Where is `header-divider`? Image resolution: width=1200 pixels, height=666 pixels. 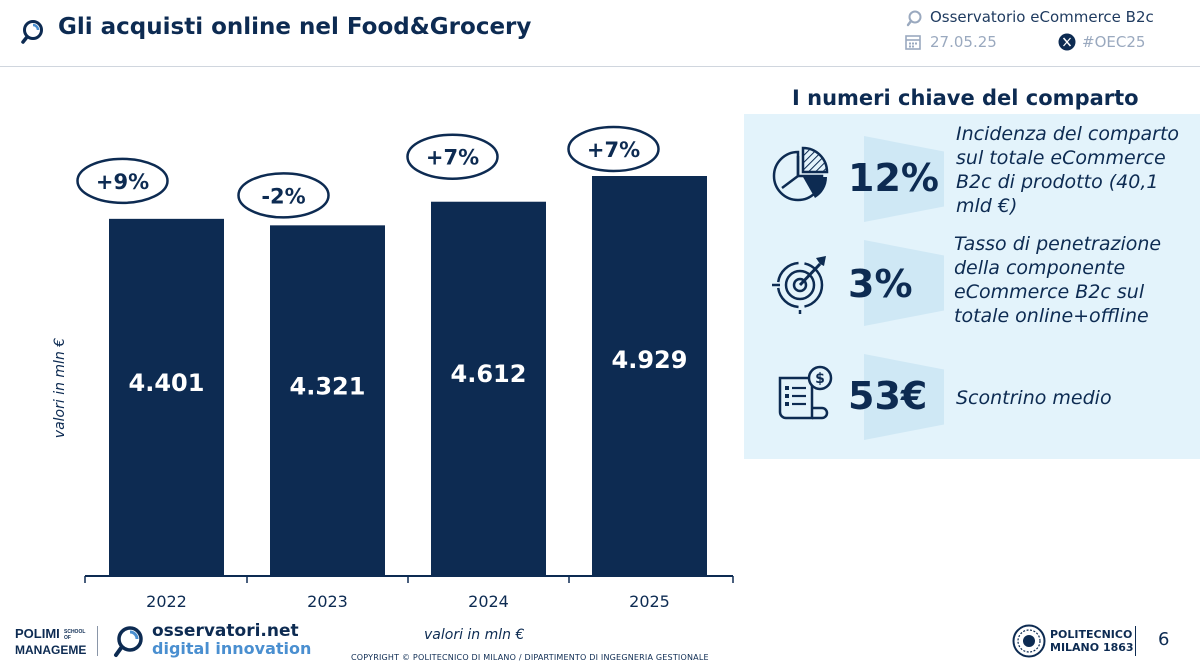 header-divider is located at coordinates (600, 66).